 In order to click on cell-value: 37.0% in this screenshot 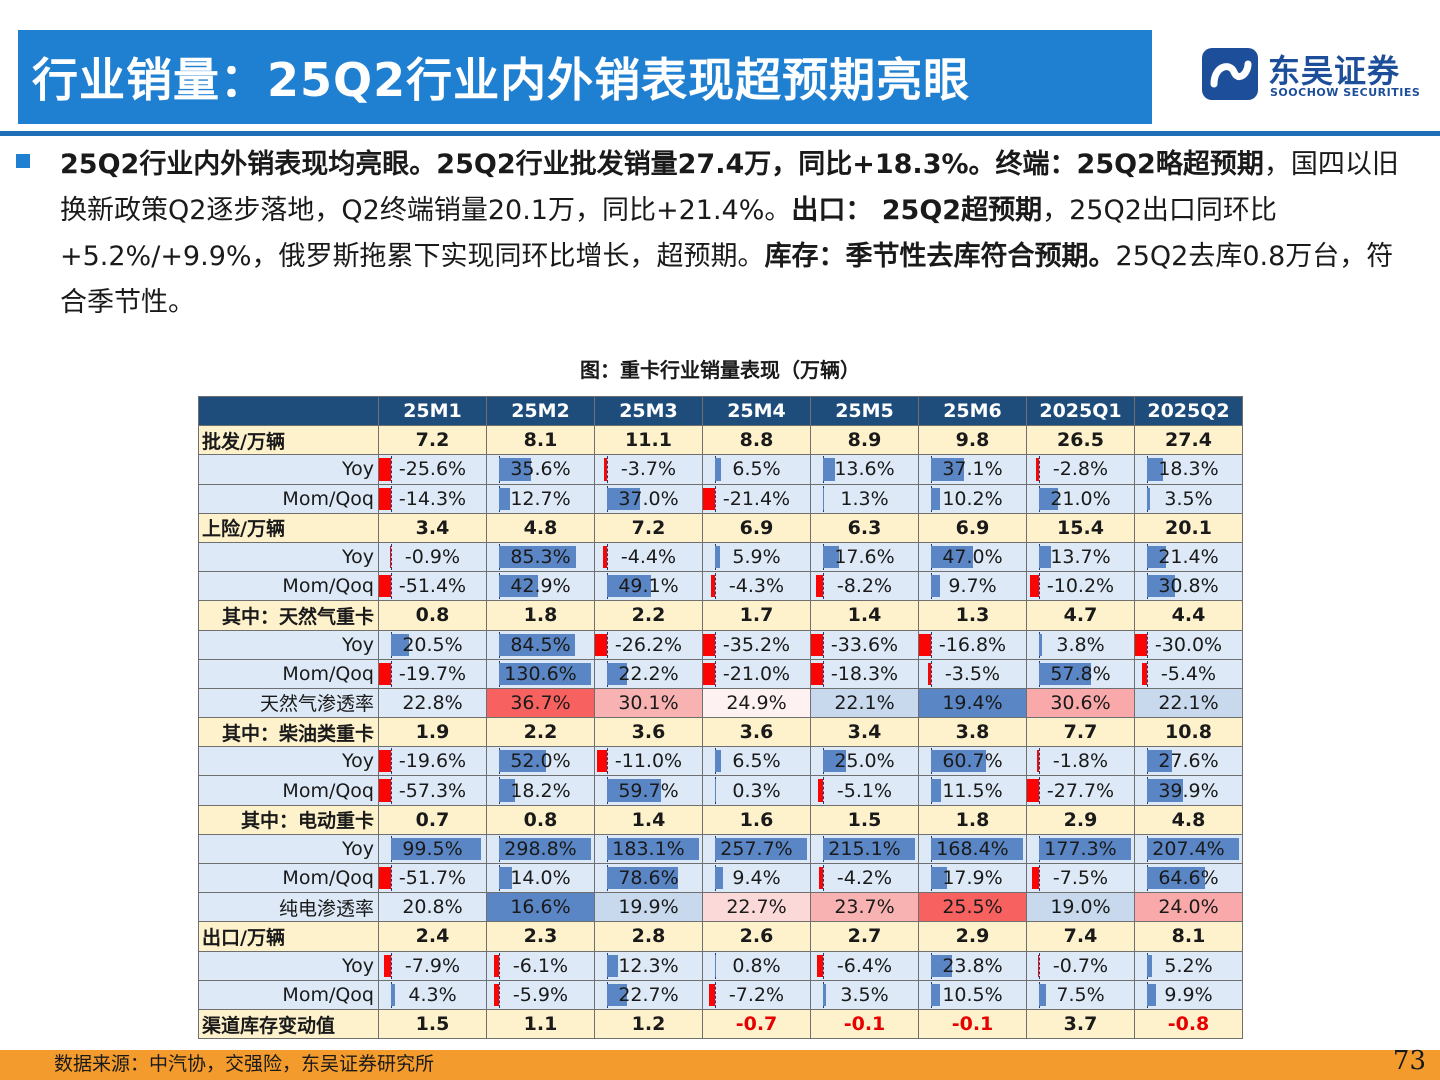, I will do `click(648, 498)`.